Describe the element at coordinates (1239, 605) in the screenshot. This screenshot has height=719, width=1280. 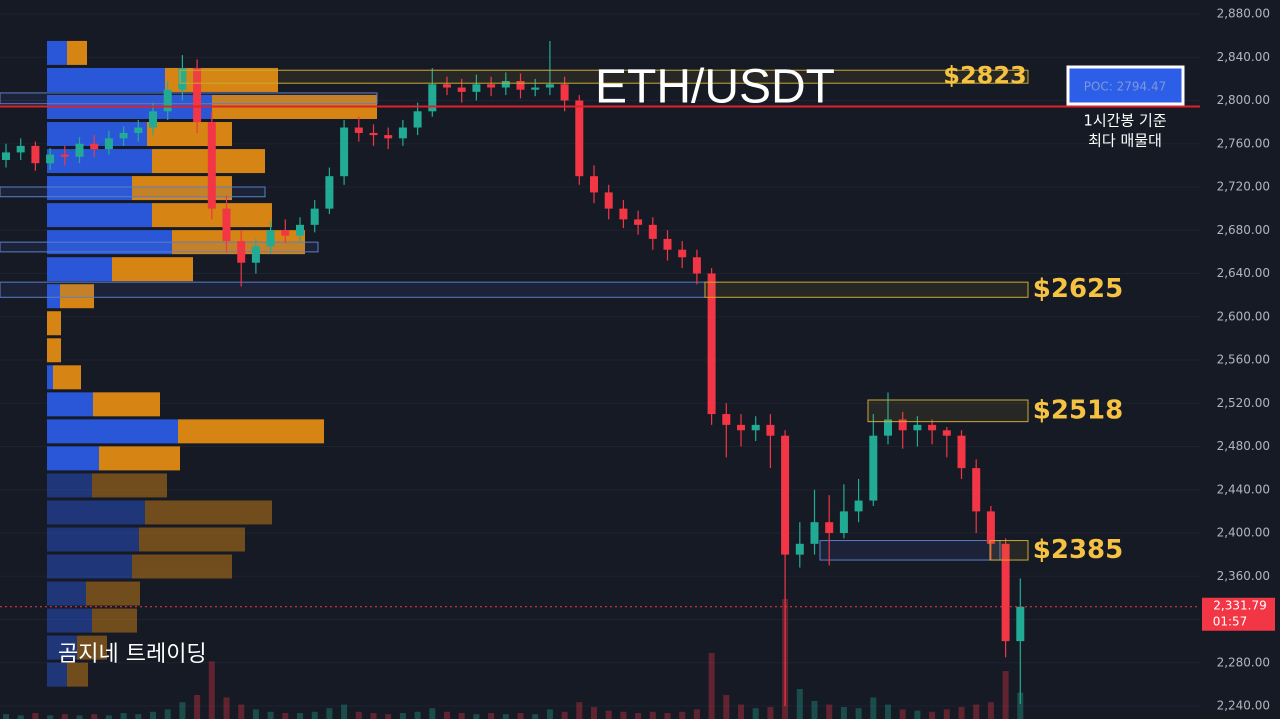
I see `last-price-label: 2,331.79` at that location.